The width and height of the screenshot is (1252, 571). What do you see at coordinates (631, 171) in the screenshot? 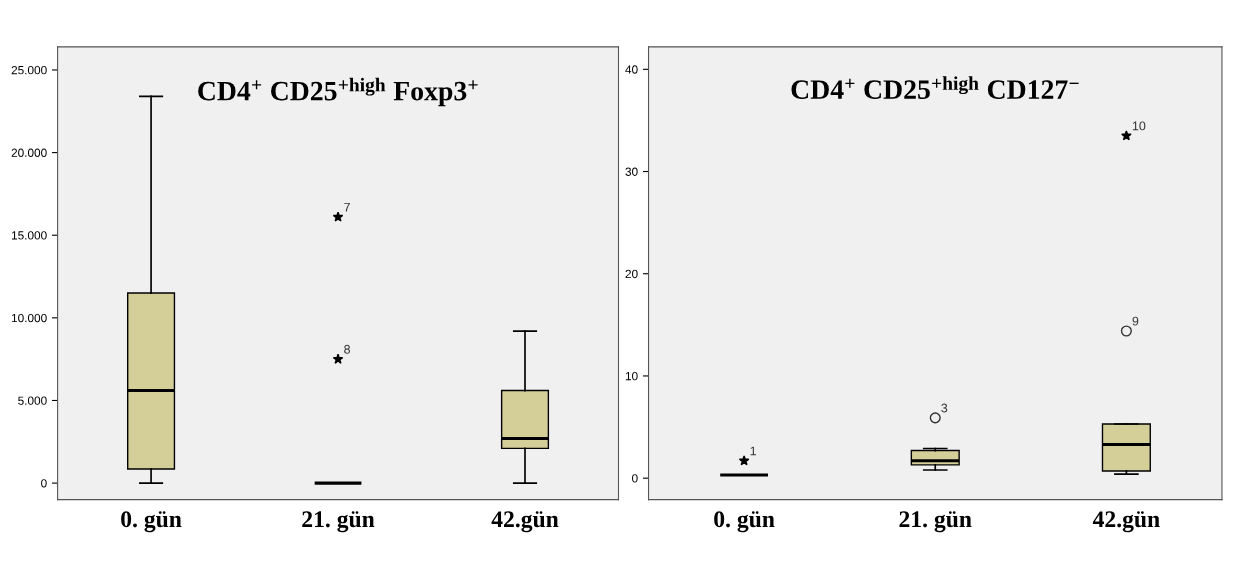
I see `y-tick-label: 30` at bounding box center [631, 171].